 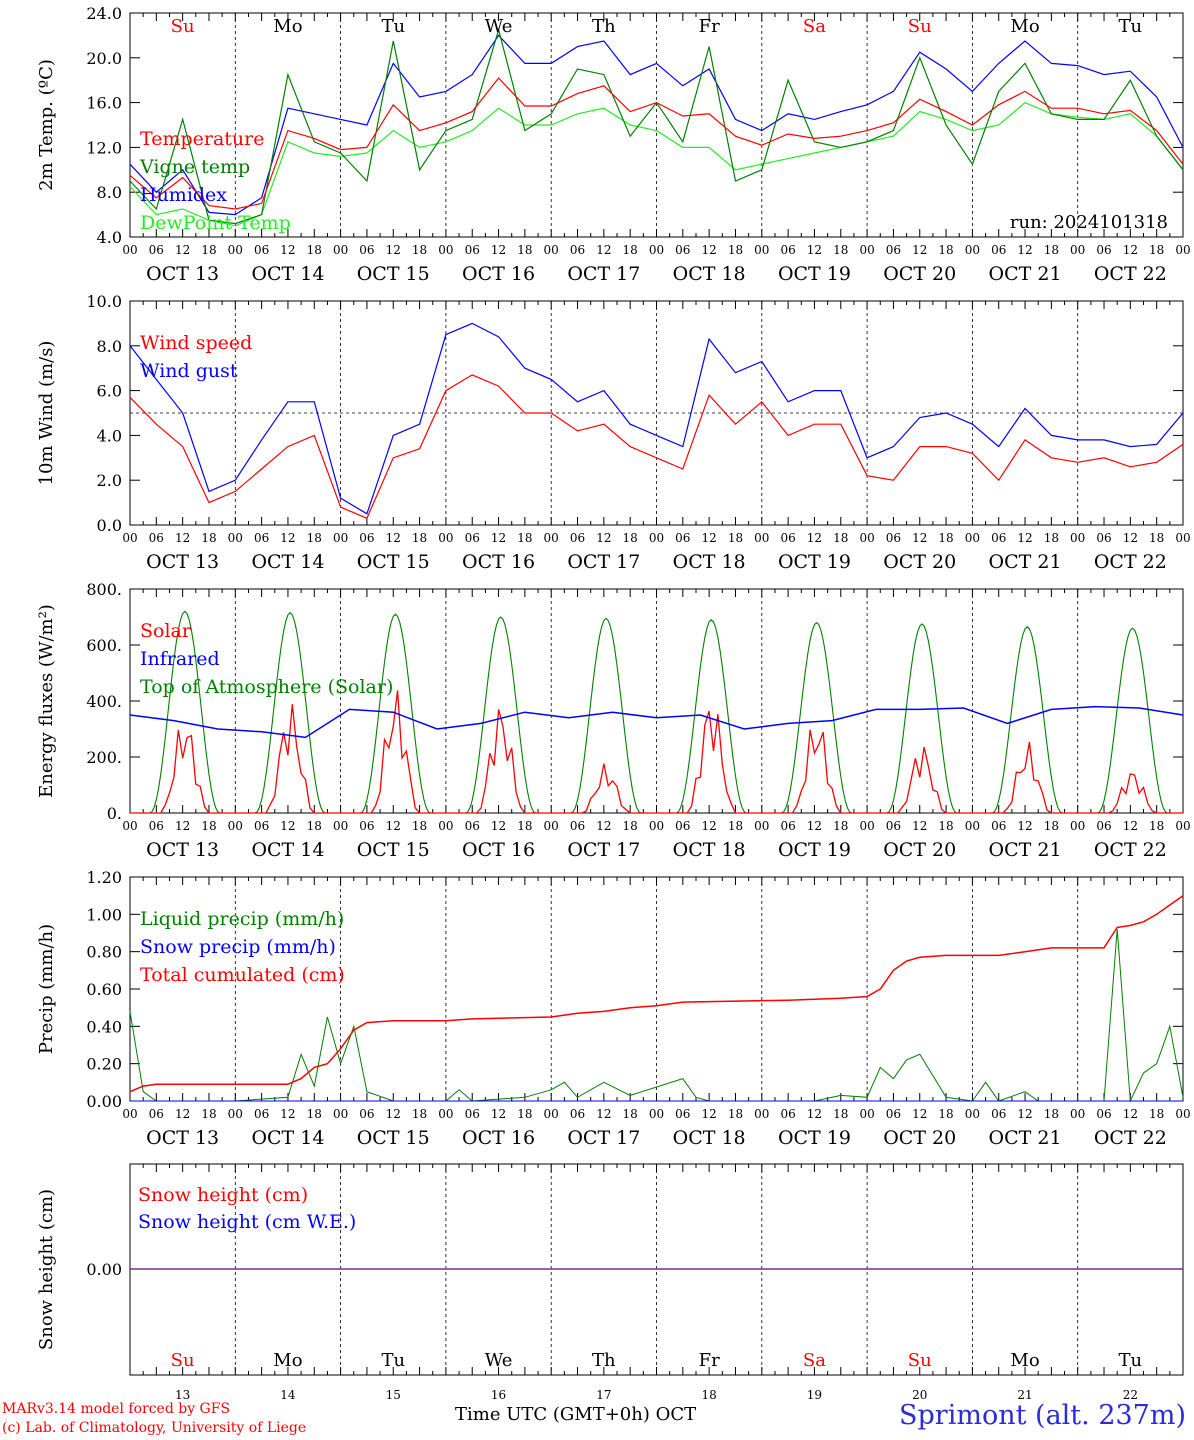 I want to click on legend-entry: Wind gust, so click(x=189, y=371).